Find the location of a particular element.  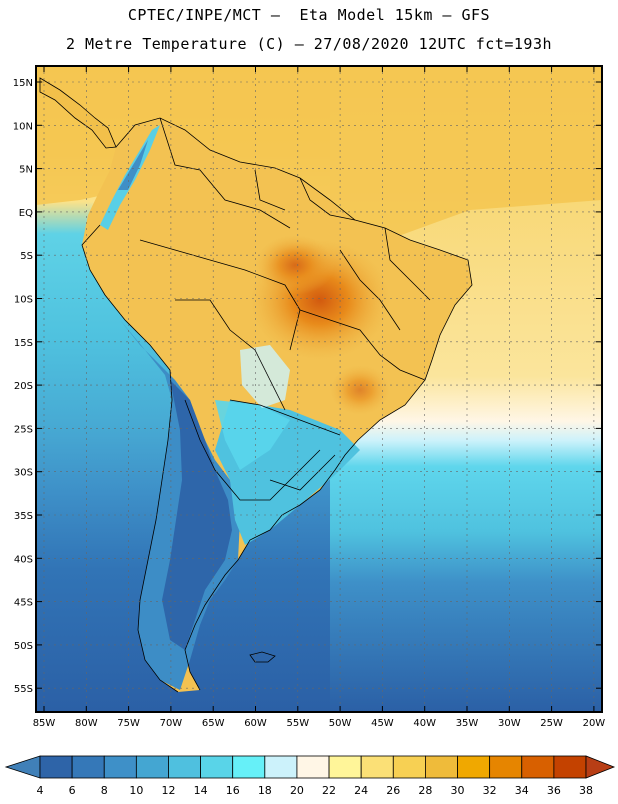

andes-north-peak is located at coordinates (133, 165).